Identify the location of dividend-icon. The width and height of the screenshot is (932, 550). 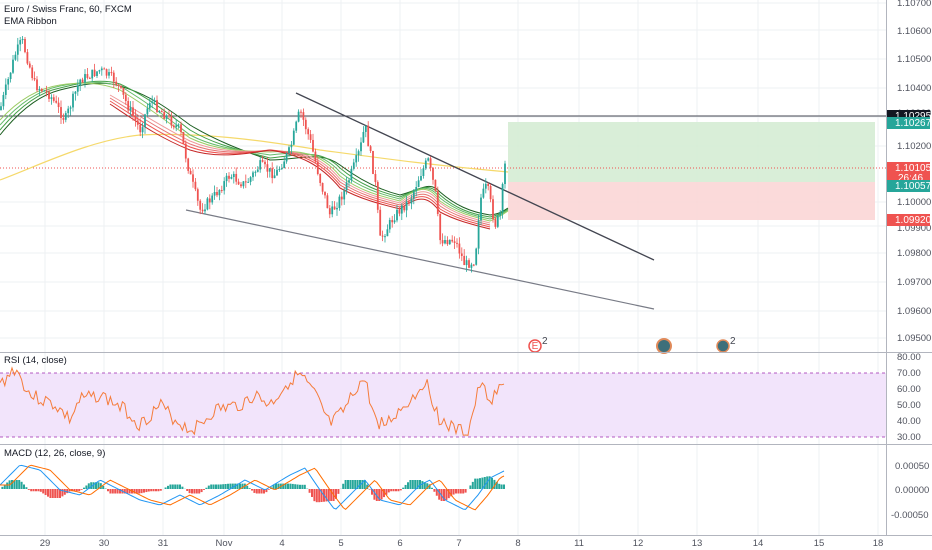
(664, 346).